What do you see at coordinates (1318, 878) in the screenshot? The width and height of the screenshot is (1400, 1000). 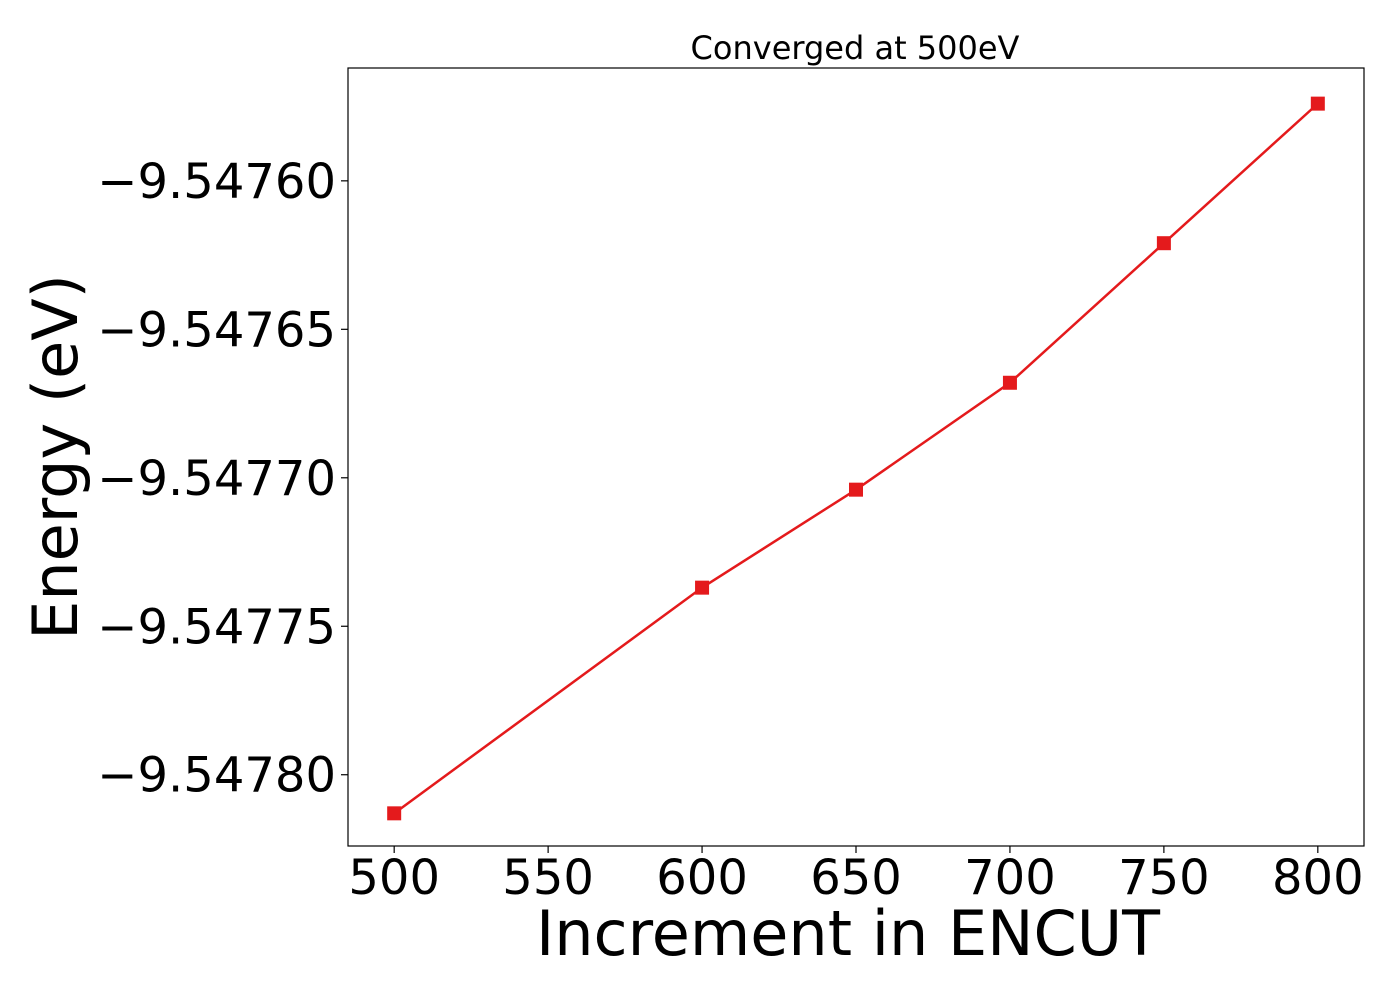 I see `x-tick-label: 800` at bounding box center [1318, 878].